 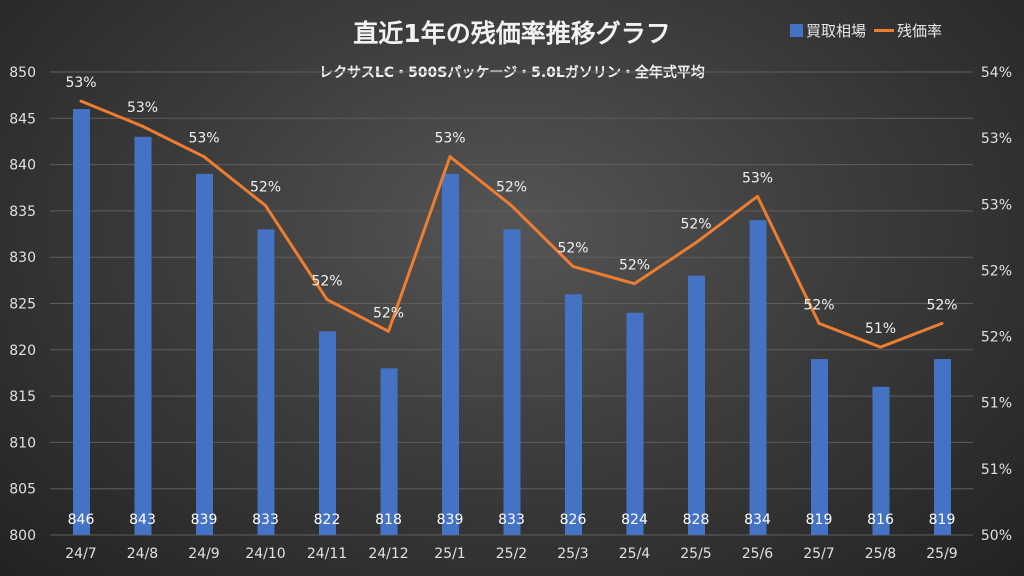 What do you see at coordinates (796, 30) in the screenshot?
I see `legend-swatch-bar` at bounding box center [796, 30].